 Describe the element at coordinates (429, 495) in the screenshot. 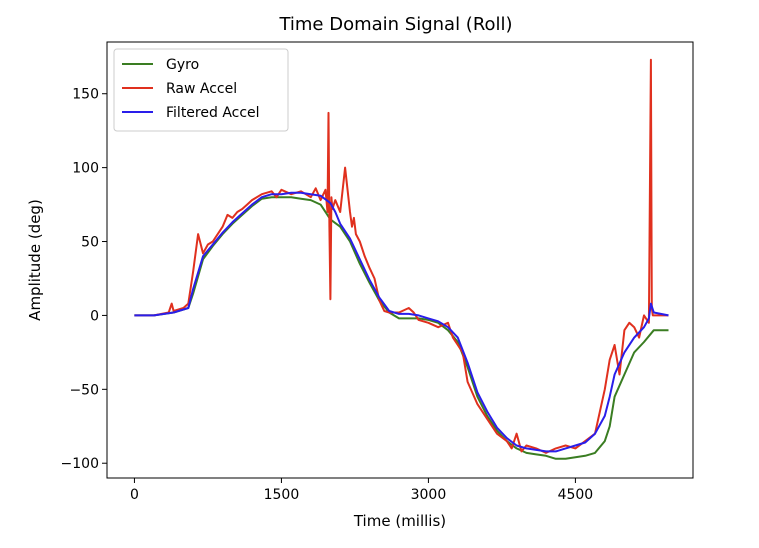

I see `x-tick-label: 3000` at that location.